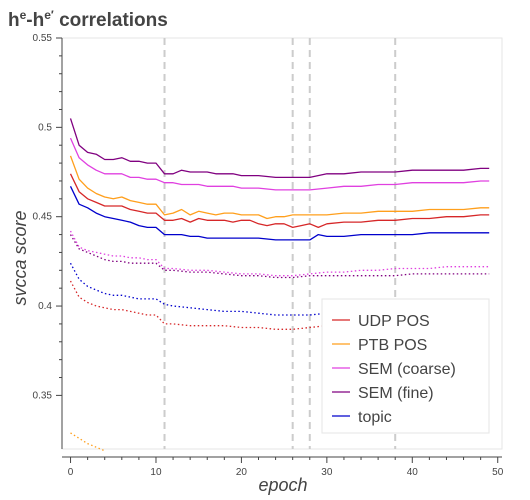  Describe the element at coordinates (407, 369) in the screenshot. I see `legend-label-2: SEM (coarse)` at that location.